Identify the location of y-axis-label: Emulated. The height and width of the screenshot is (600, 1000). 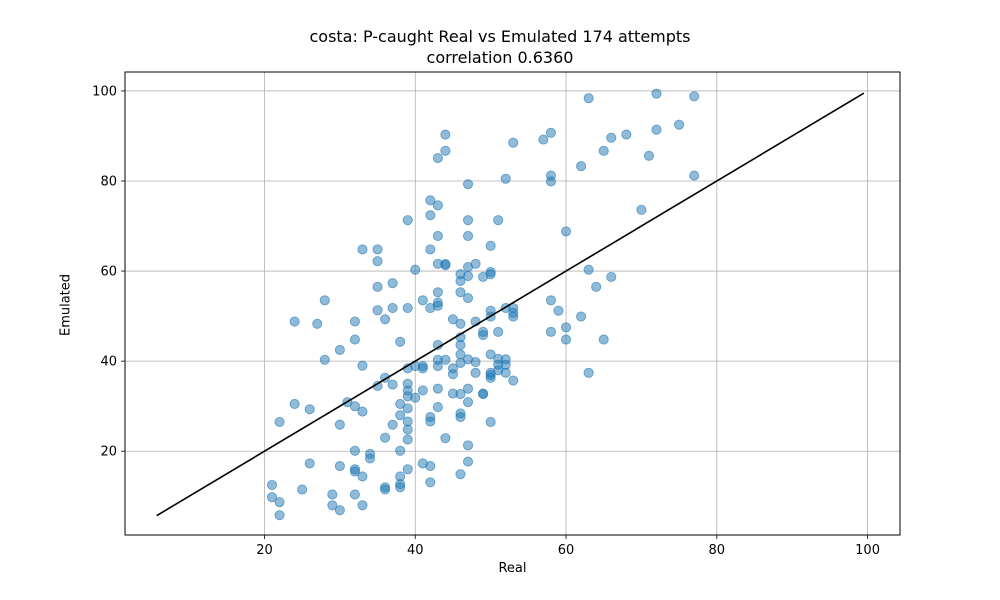
(66, 305).